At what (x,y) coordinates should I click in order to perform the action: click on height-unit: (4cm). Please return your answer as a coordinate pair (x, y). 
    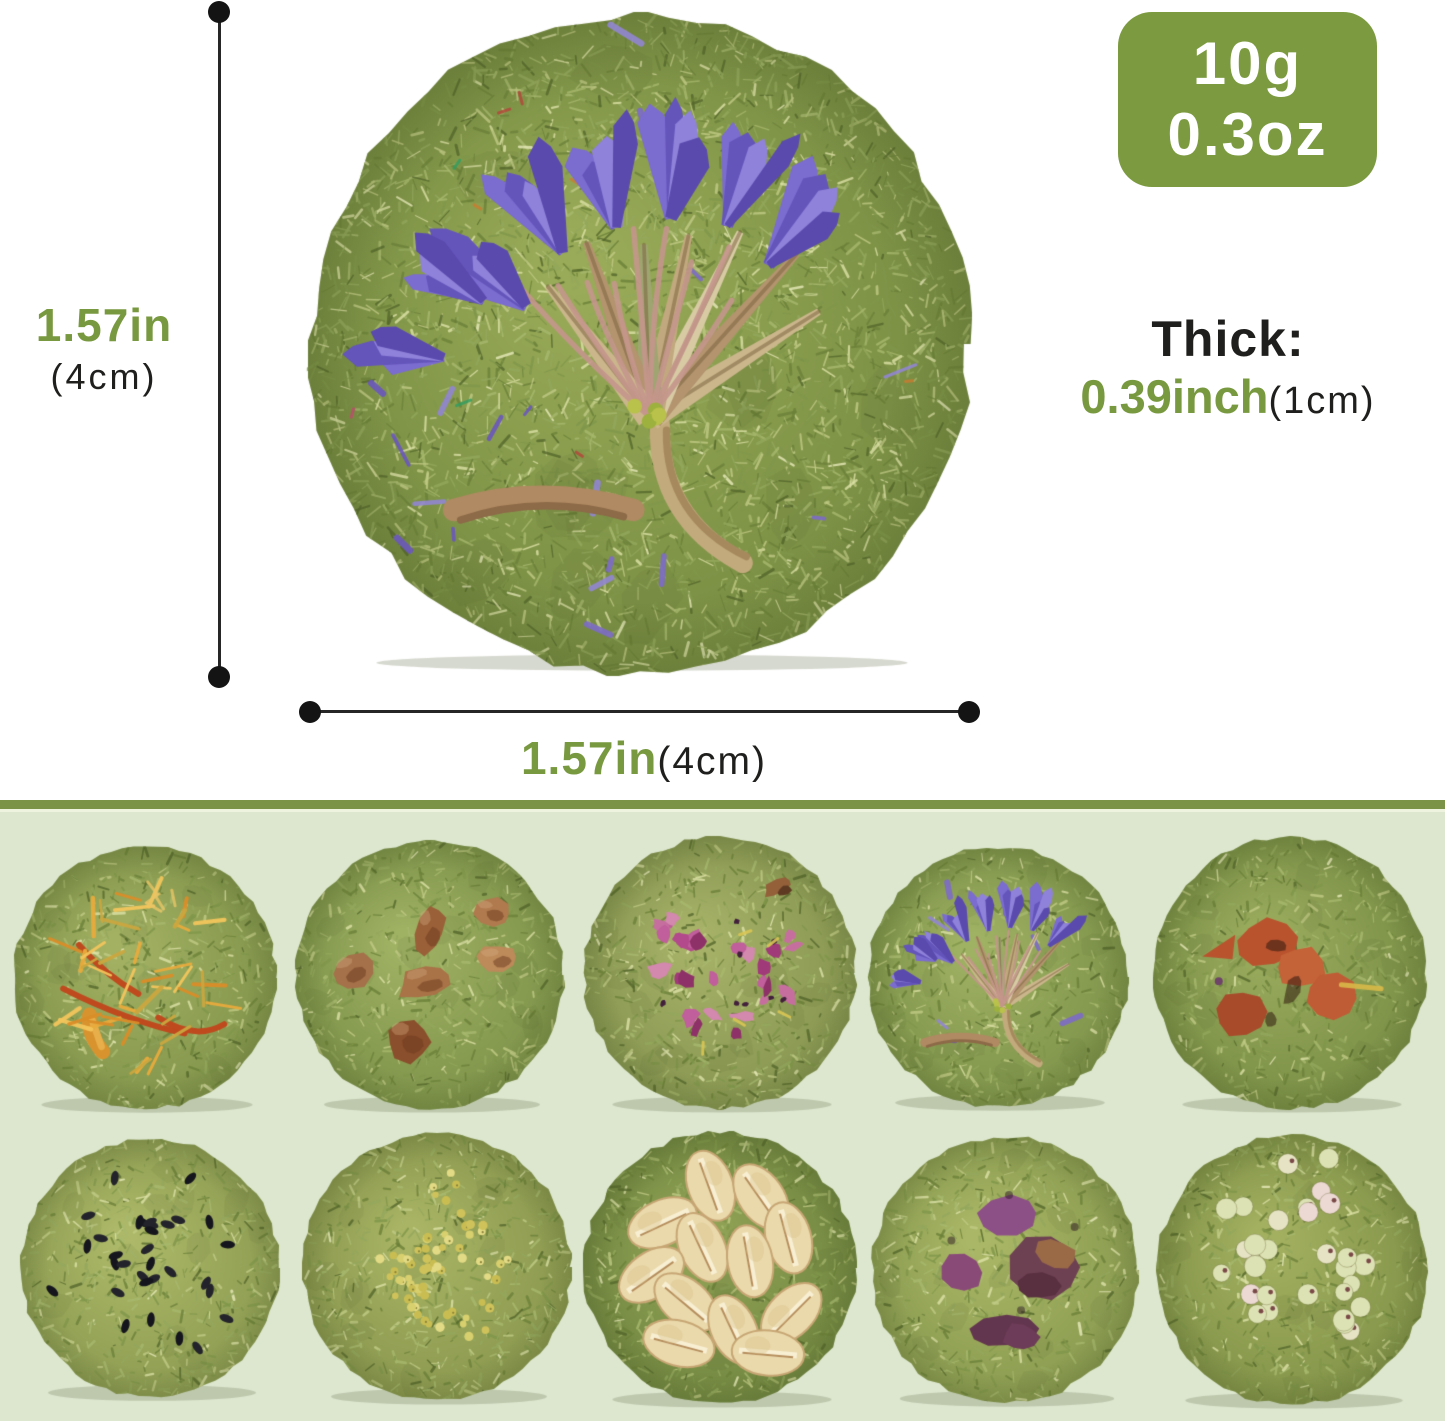
    Looking at the image, I should click on (104, 376).